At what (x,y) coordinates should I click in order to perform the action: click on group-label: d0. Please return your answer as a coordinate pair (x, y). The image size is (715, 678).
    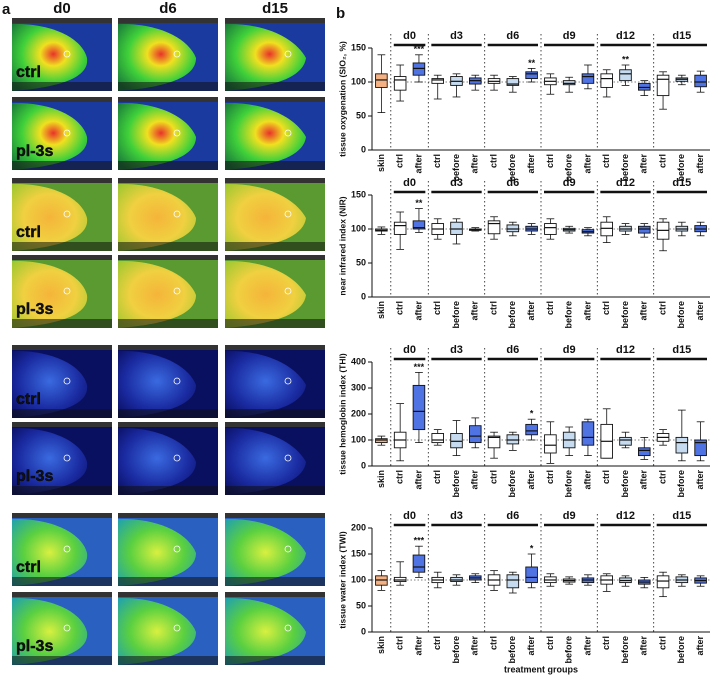
    Looking at the image, I should click on (409, 183).